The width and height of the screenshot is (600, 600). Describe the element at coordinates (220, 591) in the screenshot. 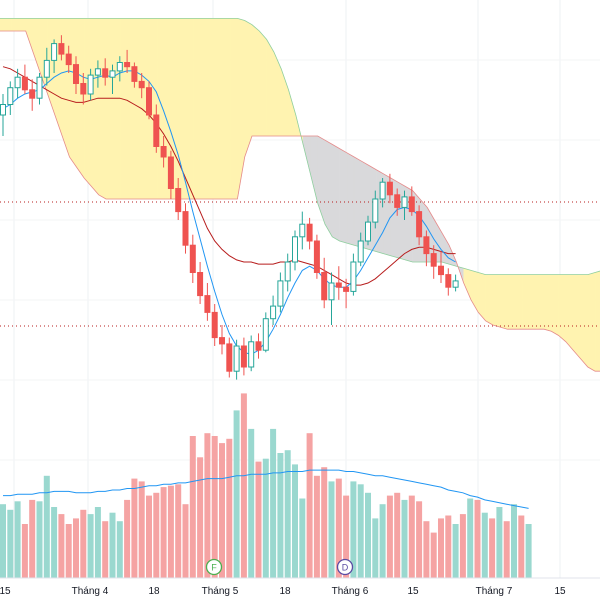

I see `x-tick-label: Tháng 5` at that location.